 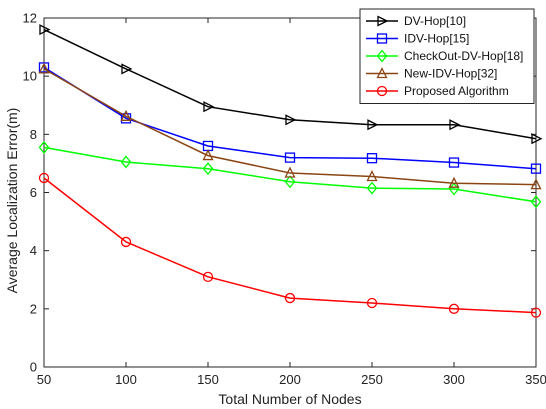 I want to click on y-tick-label: 0, so click(x=33, y=367).